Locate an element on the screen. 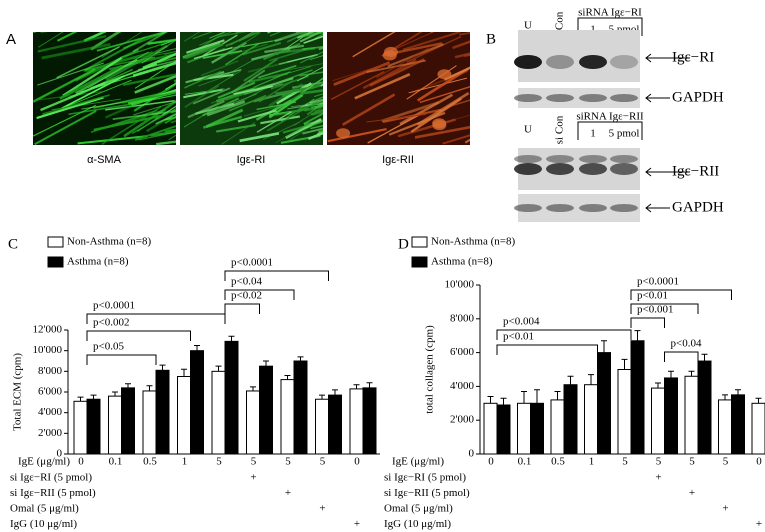  y-axis-label: Total ECM (cpm) is located at coordinates (18, 392).